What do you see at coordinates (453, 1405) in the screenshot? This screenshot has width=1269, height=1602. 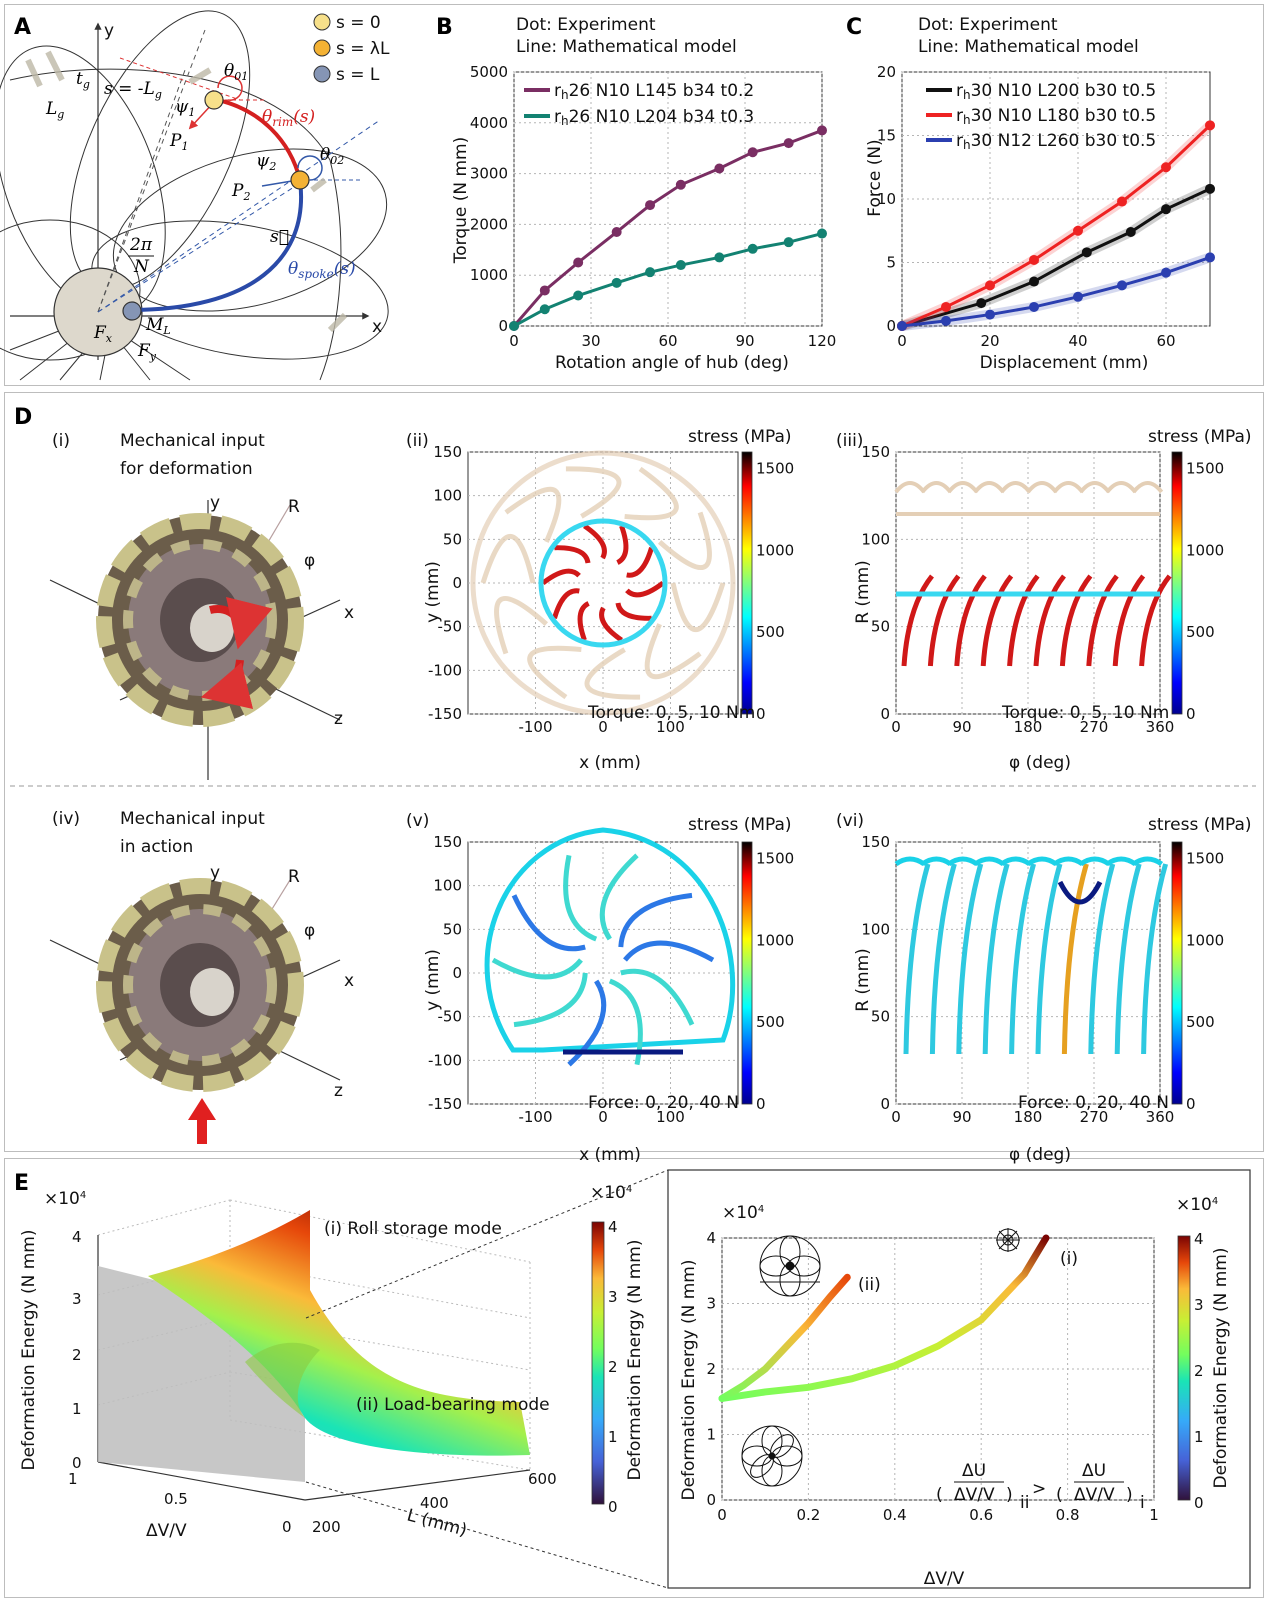 I see `load-bearing-label: (ii) Load-bearing mode` at bounding box center [453, 1405].